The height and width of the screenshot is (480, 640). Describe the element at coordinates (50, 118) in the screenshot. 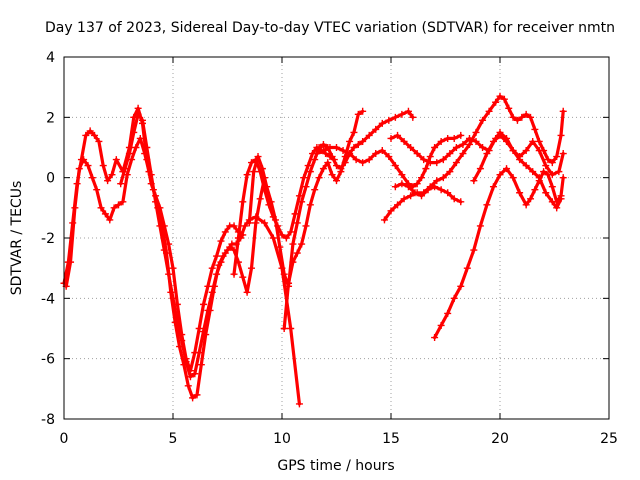

I see `y-tick-label: 2` at that location.